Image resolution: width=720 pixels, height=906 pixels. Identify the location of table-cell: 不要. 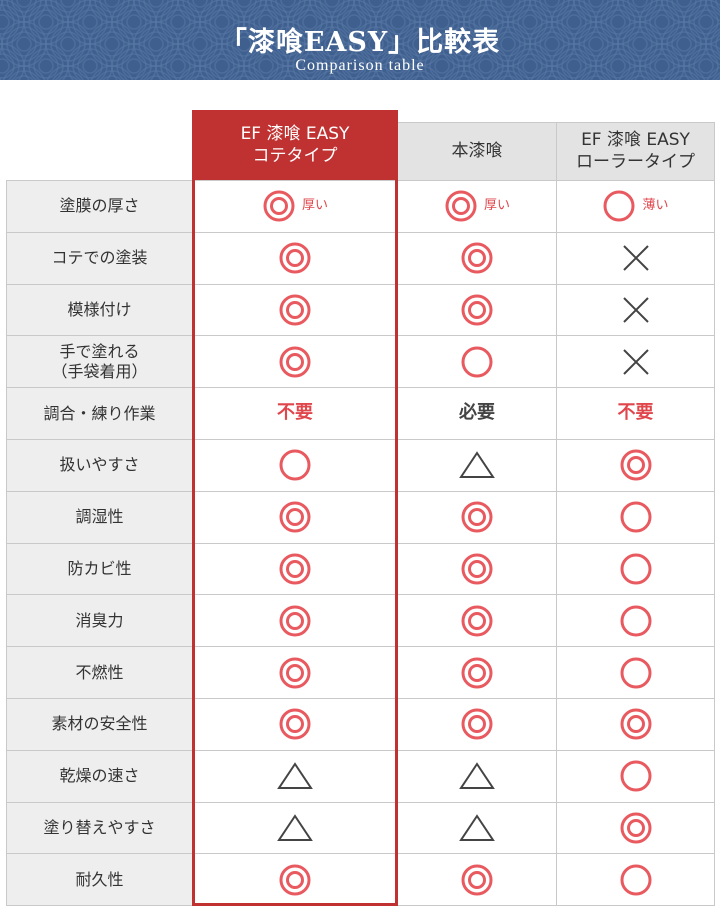
(635, 413).